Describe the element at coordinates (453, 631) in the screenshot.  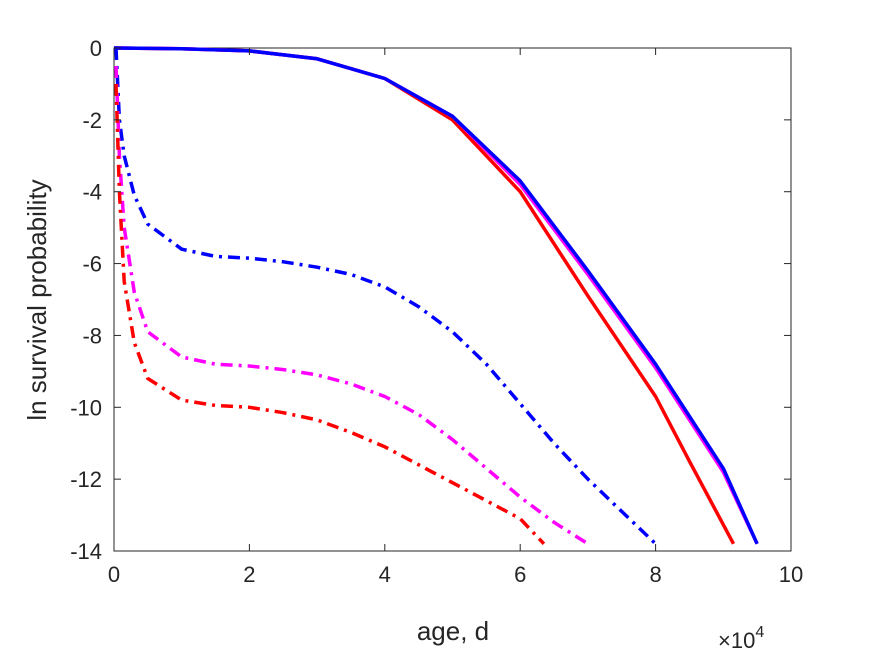
I see `x-axis-label: age, d` at that location.